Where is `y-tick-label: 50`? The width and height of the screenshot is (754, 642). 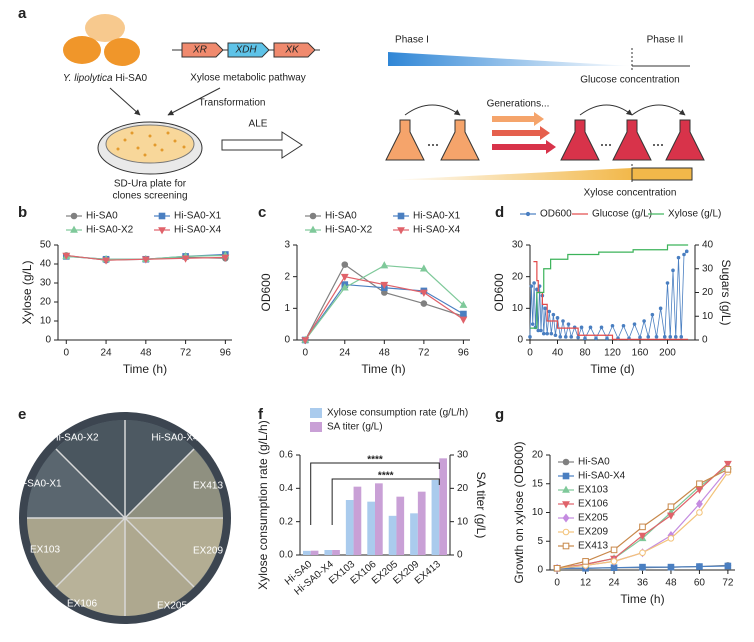
y-tick-label: 50 is located at coordinates (46, 245).